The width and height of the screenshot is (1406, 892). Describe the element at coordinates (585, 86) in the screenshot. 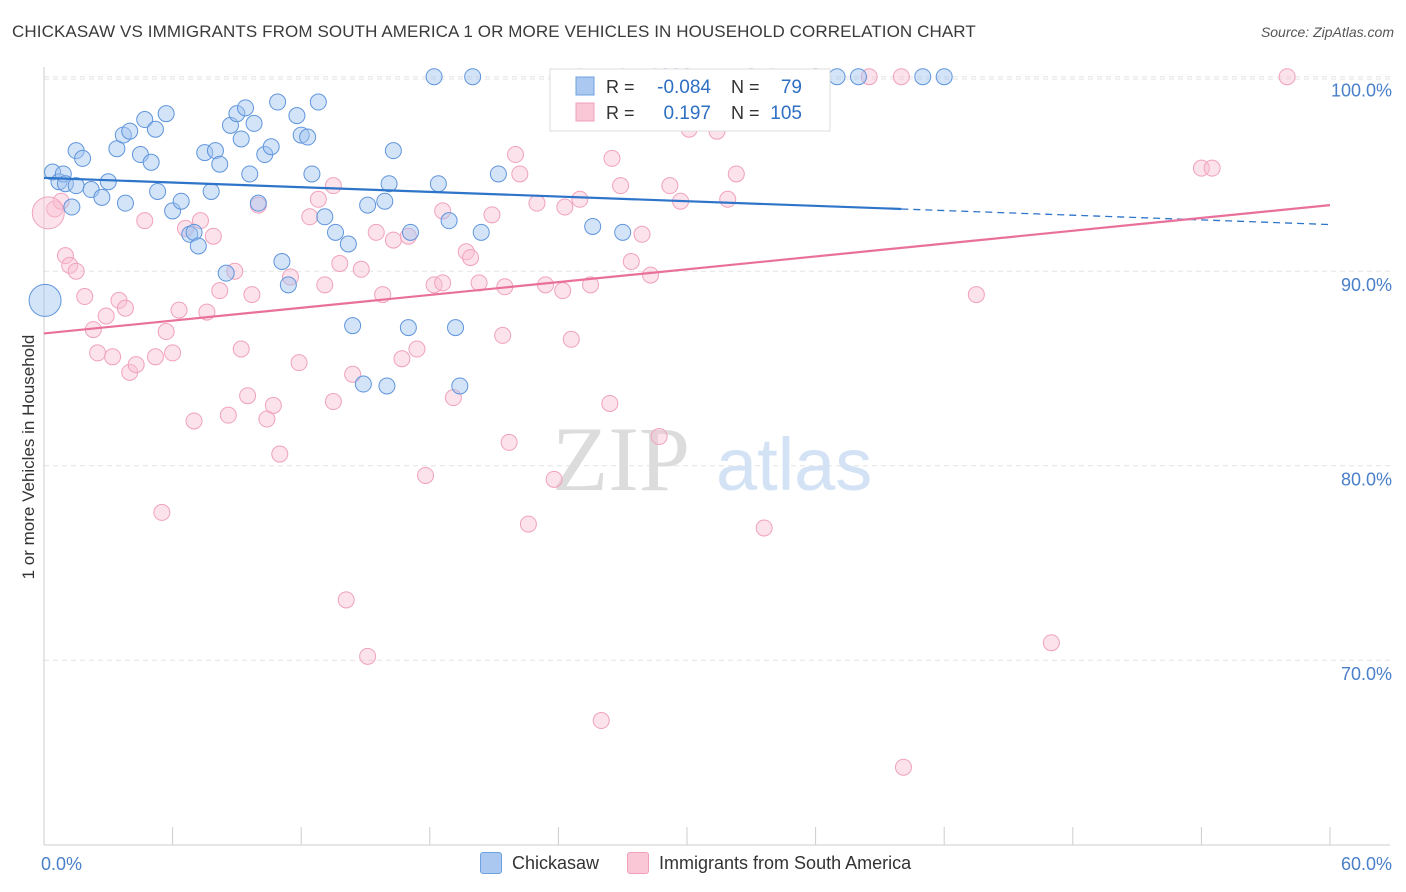

I see `stats-swatch-blue` at that location.